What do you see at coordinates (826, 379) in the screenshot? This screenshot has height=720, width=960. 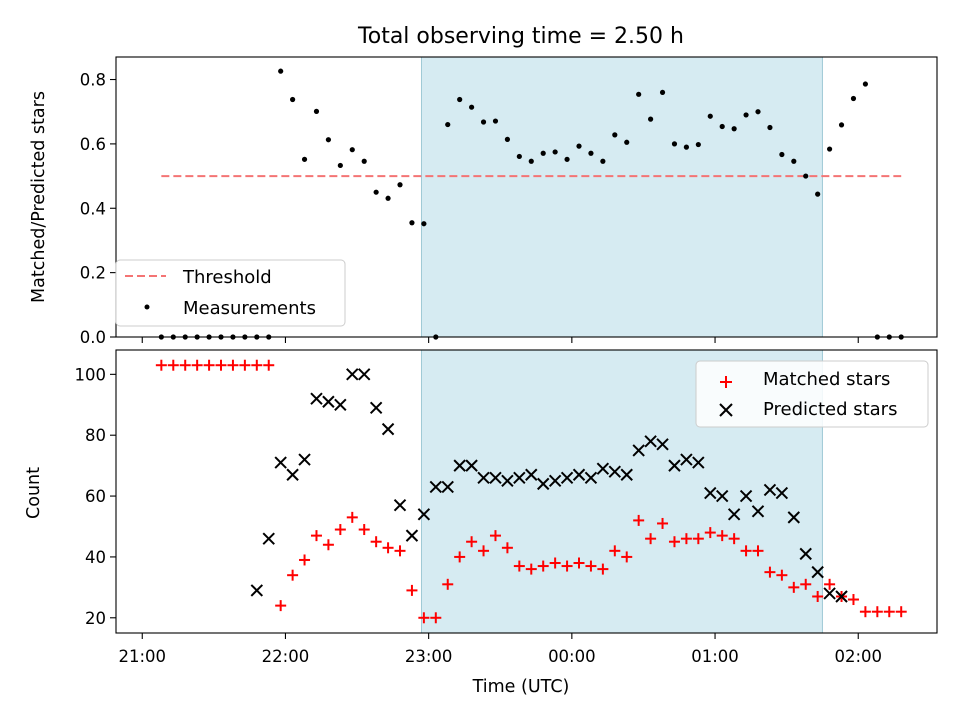 I see `matched-legend-label: Matched stars` at bounding box center [826, 379].